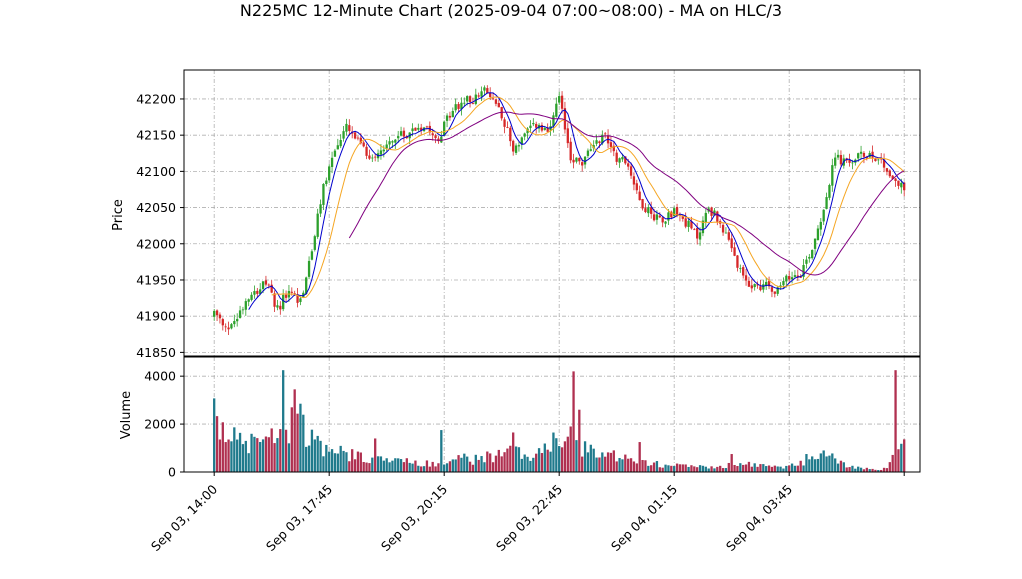  I want to click on price-tick-label: 42100, so click(156, 171).